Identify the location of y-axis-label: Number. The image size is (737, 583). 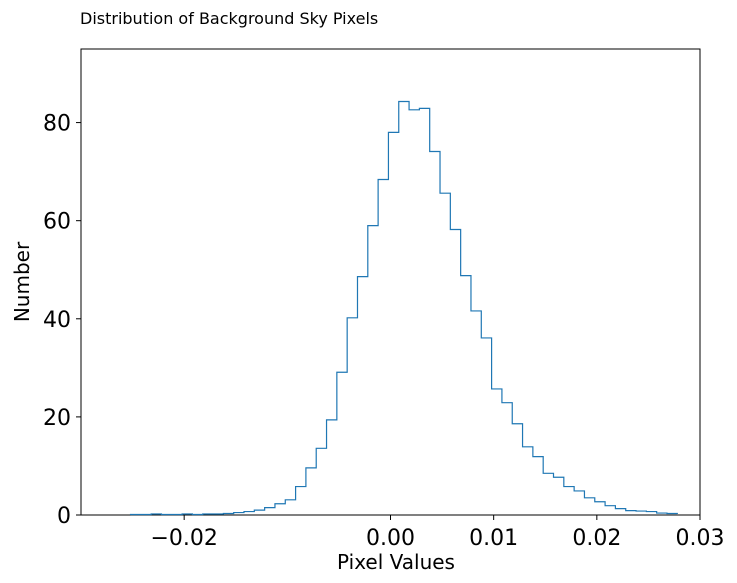
(22, 281).